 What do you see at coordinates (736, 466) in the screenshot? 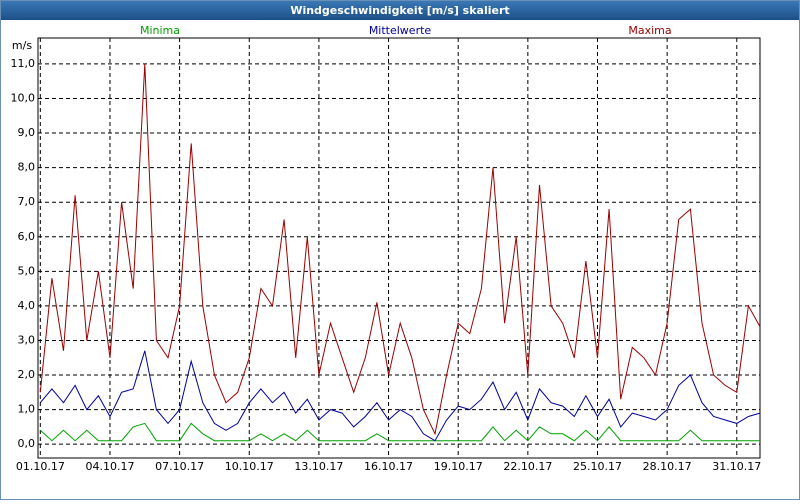
I see `x-tick-label: 31.10.17` at bounding box center [736, 466].